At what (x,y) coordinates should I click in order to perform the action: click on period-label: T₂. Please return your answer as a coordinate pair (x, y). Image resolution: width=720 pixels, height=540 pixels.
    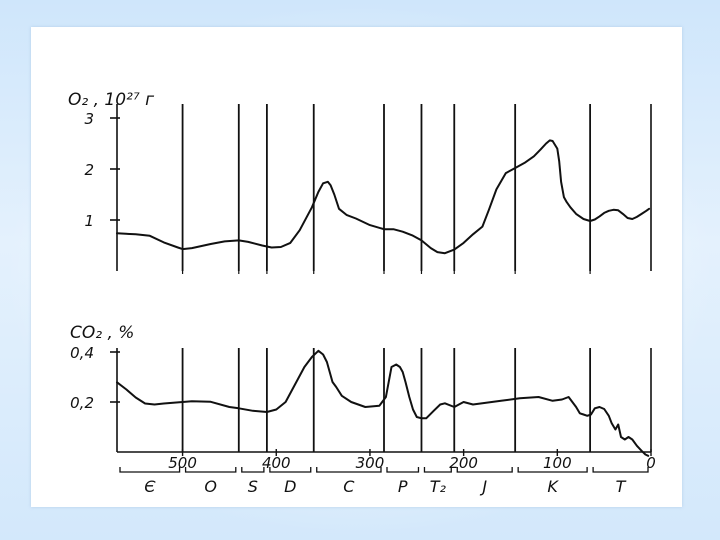
    Looking at the image, I should click on (438, 486).